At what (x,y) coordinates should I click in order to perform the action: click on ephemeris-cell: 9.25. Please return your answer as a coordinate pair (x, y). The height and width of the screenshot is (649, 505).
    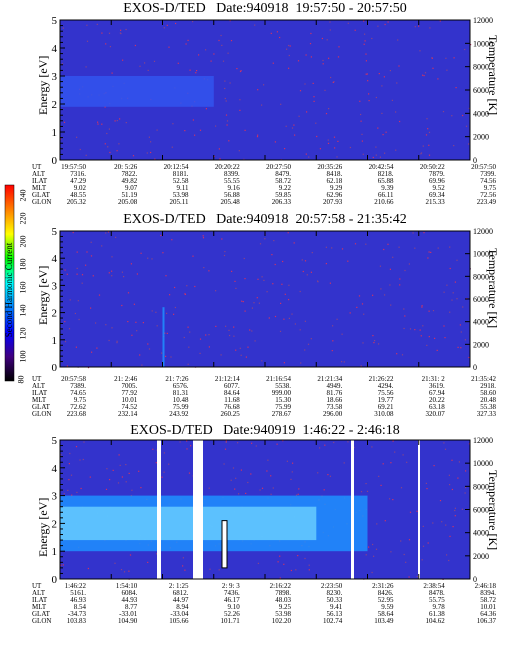
    Looking at the image, I should click on (284, 607).